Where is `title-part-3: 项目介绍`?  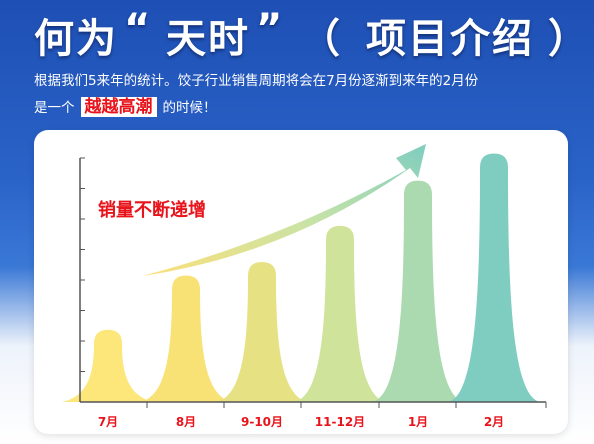
title-part-3: 项目介绍 is located at coordinates (450, 39).